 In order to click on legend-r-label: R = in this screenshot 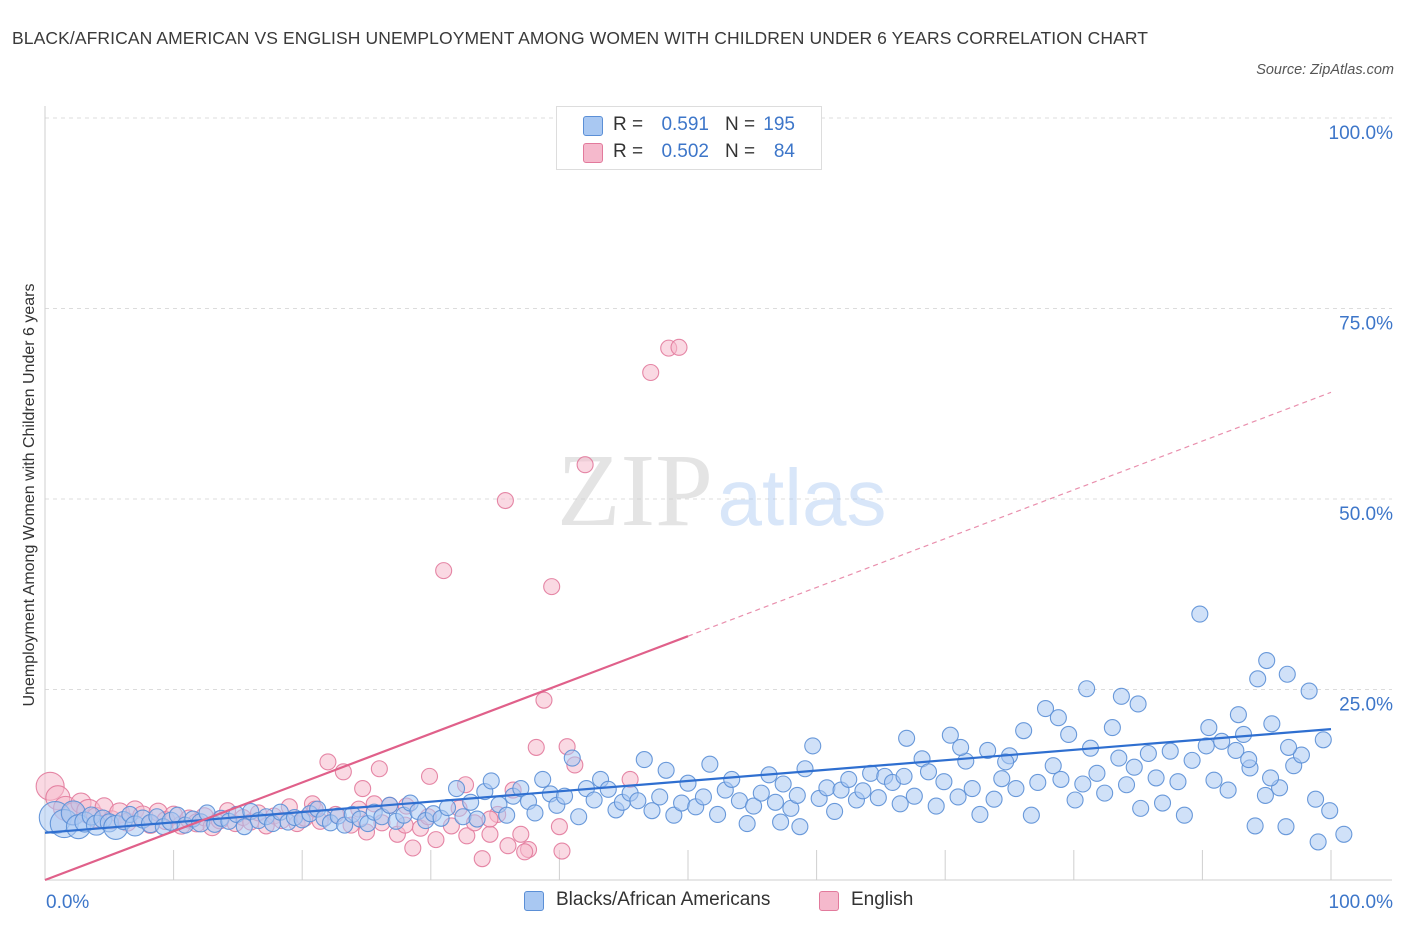, I will do `click(628, 151)`.